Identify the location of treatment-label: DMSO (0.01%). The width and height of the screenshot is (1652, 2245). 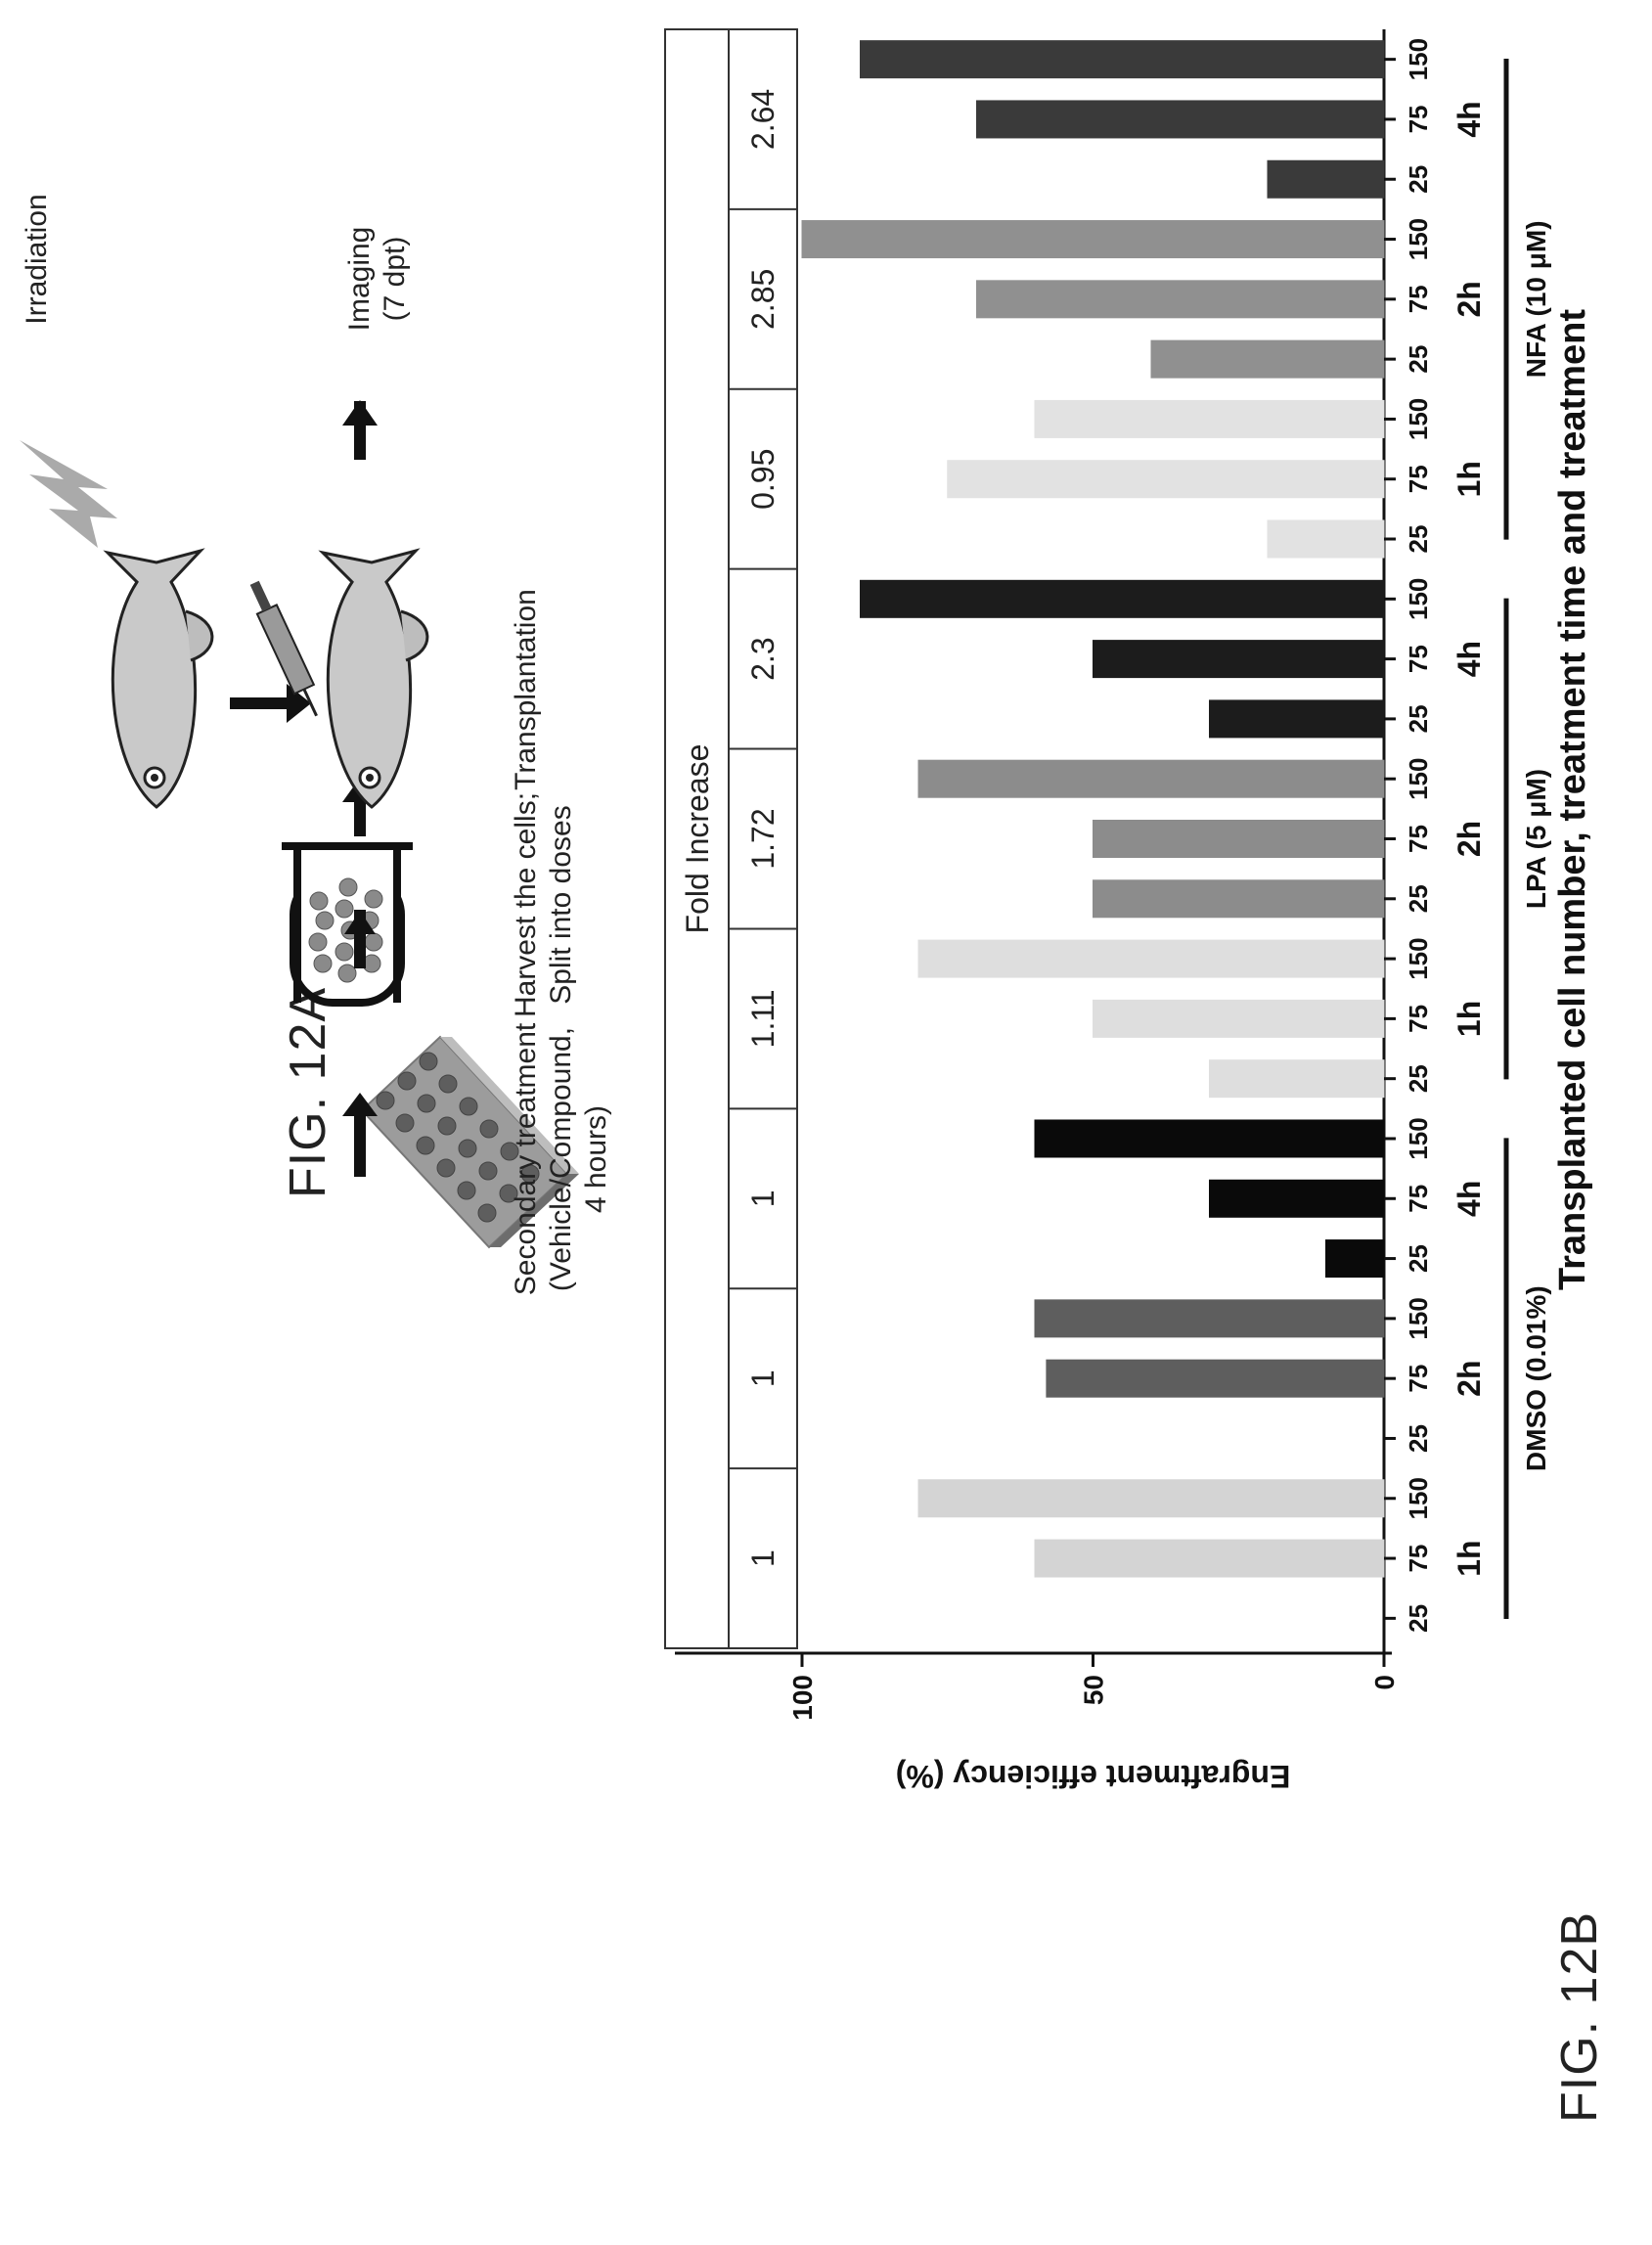
(1536, 1378).